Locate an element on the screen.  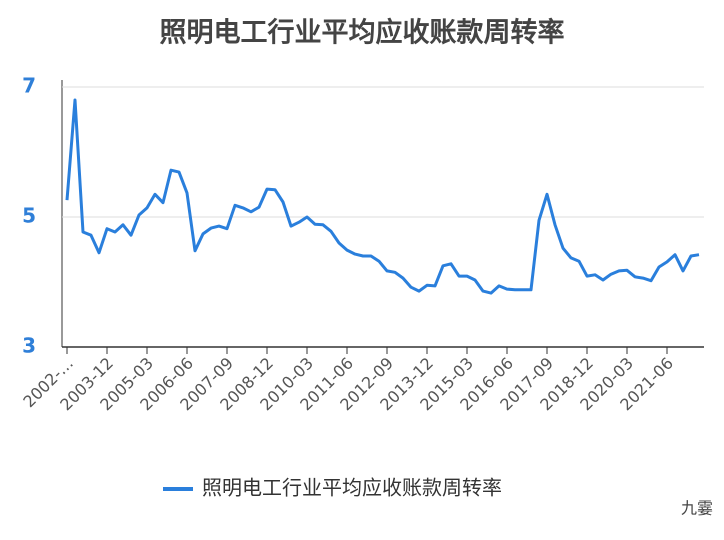
y-tick-label: 5 is located at coordinates (29, 216).